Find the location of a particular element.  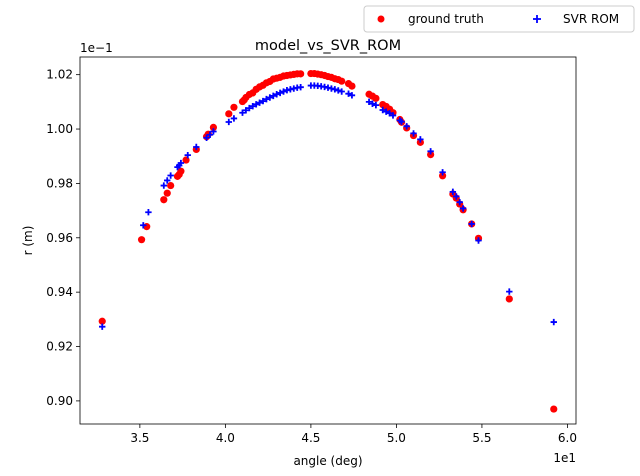

y-tick-label: 0.98 is located at coordinates (59, 183).